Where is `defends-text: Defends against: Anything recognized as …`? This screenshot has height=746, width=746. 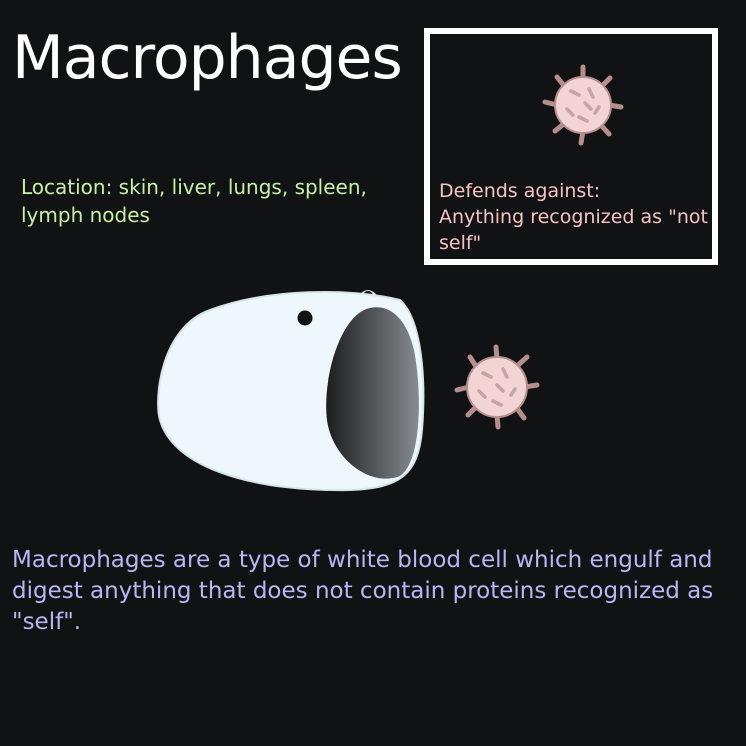 defends-text: Defends against: Anything recognized as … is located at coordinates (574, 217).